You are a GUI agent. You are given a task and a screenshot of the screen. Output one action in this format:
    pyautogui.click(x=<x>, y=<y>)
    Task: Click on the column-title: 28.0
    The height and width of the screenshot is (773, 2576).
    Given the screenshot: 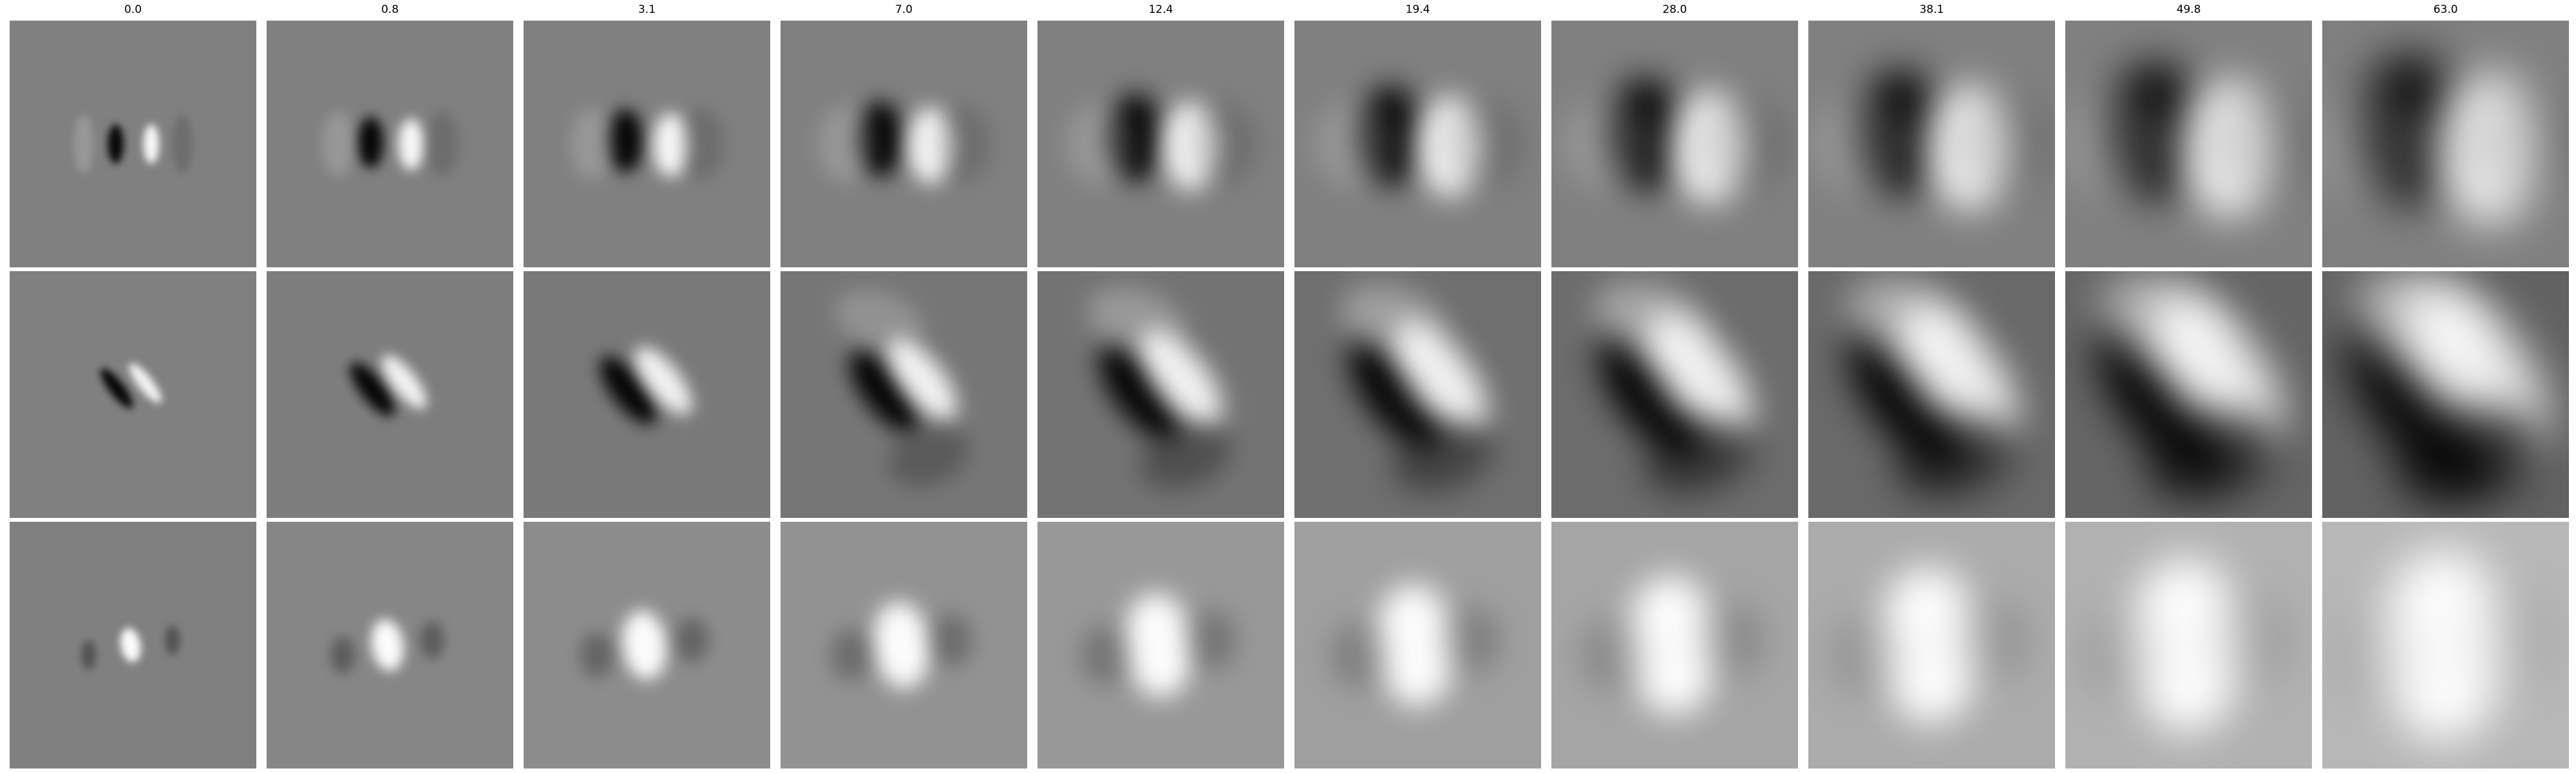 What is the action you would take?
    pyautogui.click(x=1675, y=9)
    